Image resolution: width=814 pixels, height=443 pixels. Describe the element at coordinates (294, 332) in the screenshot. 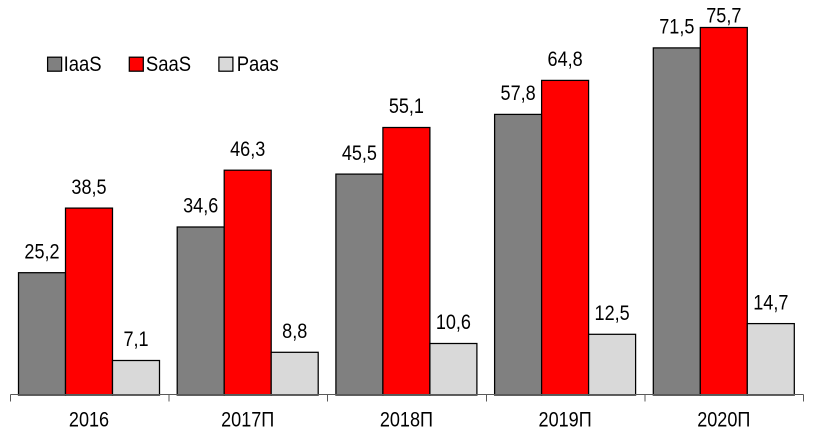

I see `svg-text: 8,8` at that location.